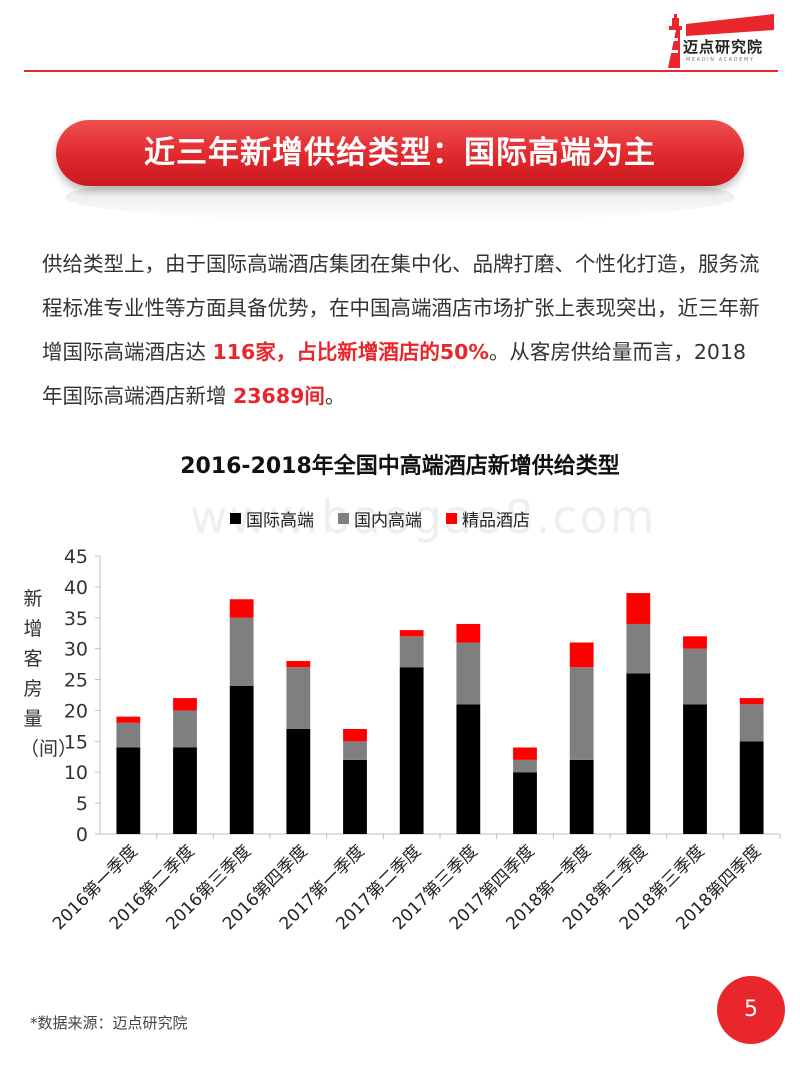 The width and height of the screenshot is (800, 1067). What do you see at coordinates (451, 518) in the screenshot?
I see `legend-swatch-boutique` at bounding box center [451, 518].